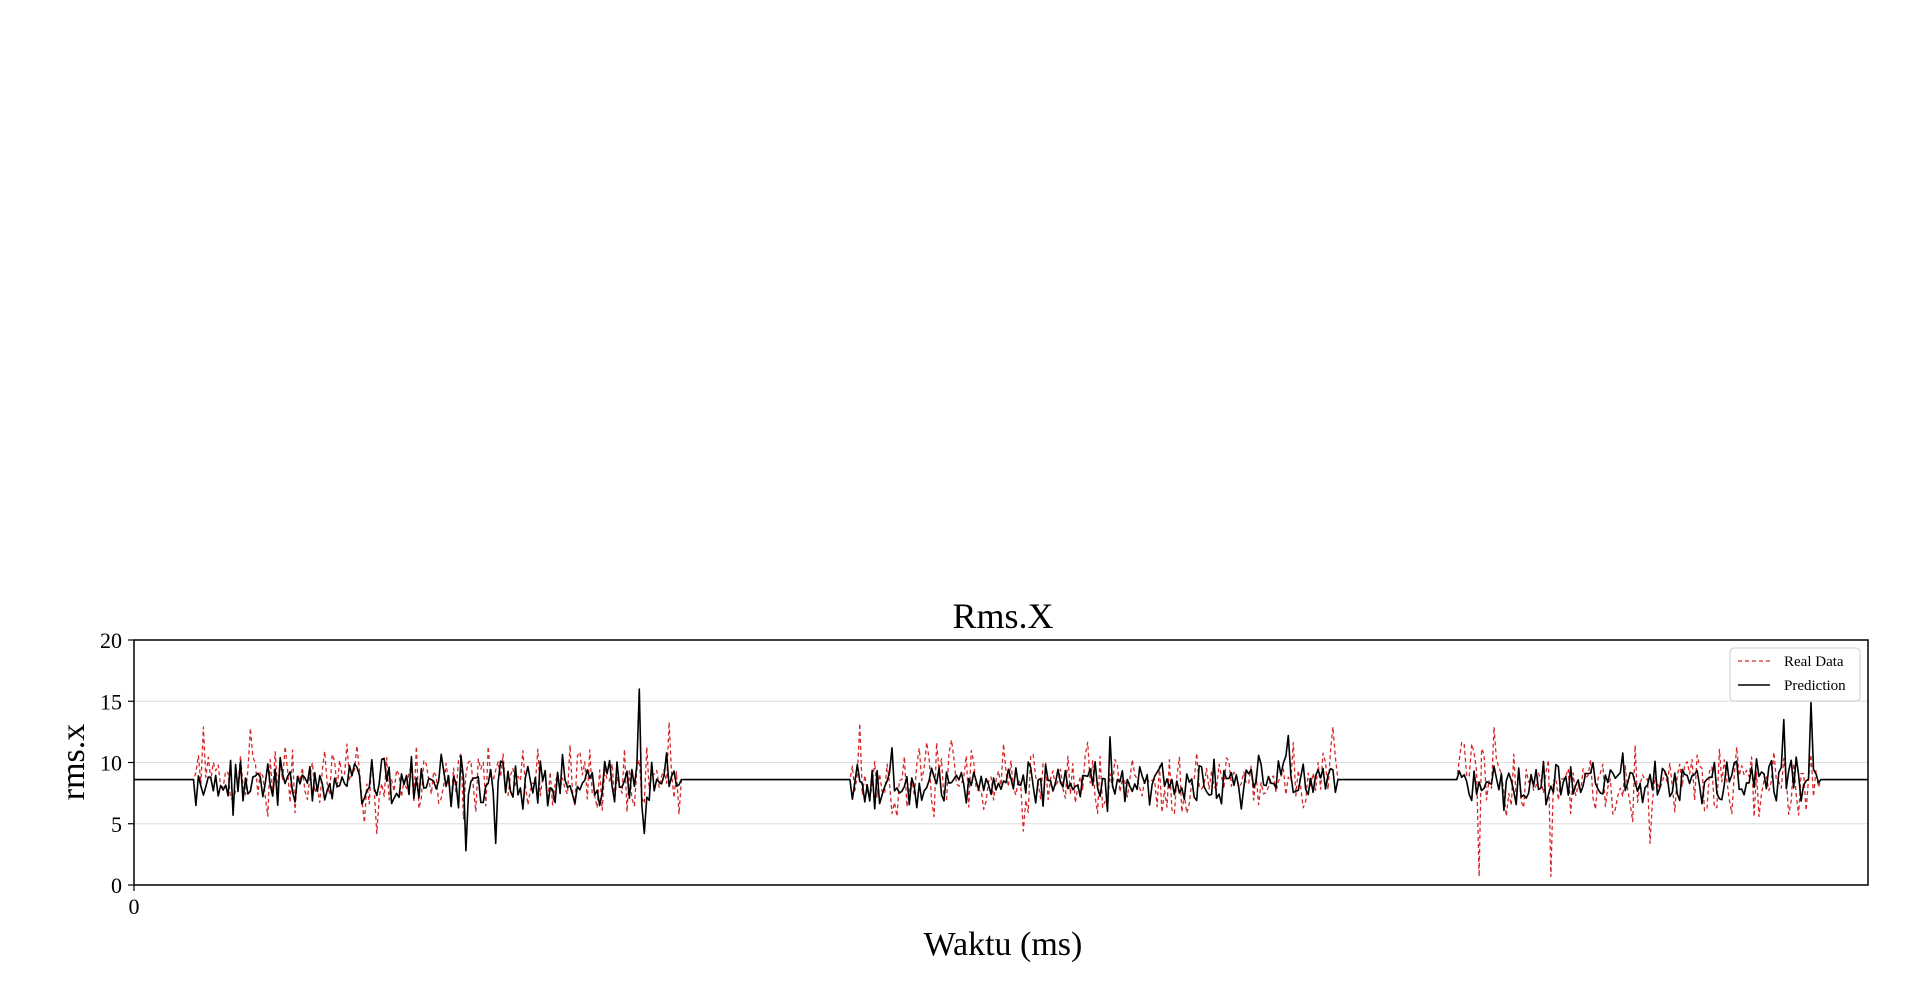  I want to click on y-tick-label: 10, so click(111, 763).